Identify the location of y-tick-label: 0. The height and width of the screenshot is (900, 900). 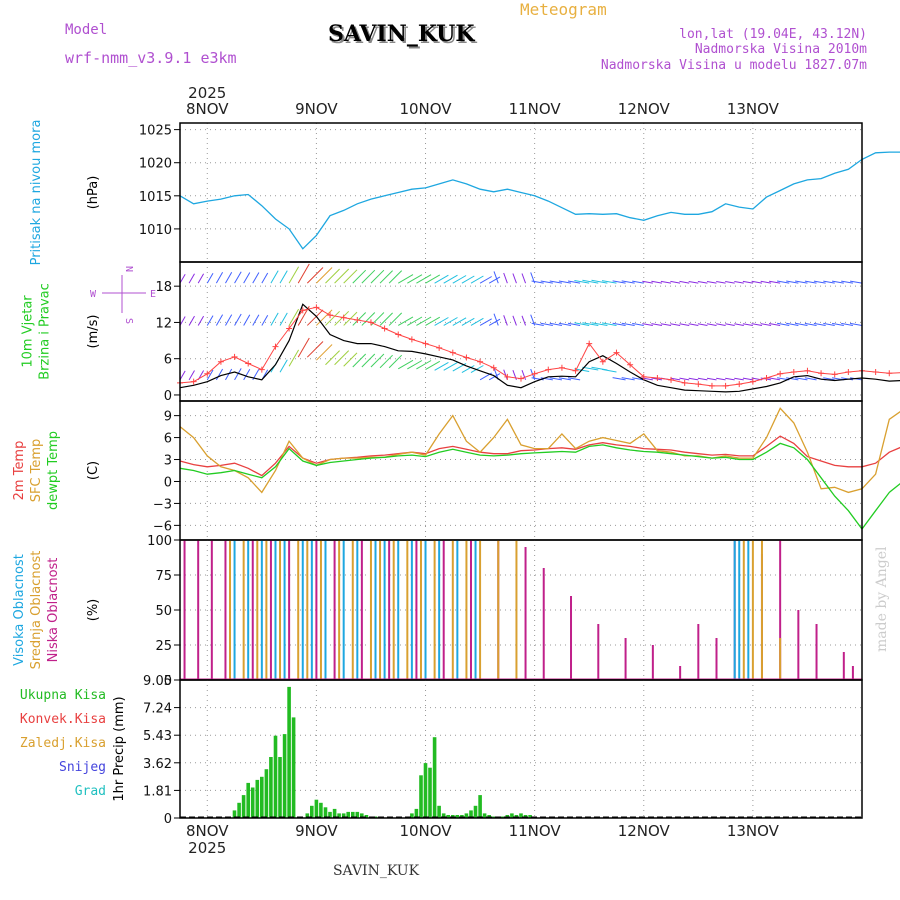
(168, 482).